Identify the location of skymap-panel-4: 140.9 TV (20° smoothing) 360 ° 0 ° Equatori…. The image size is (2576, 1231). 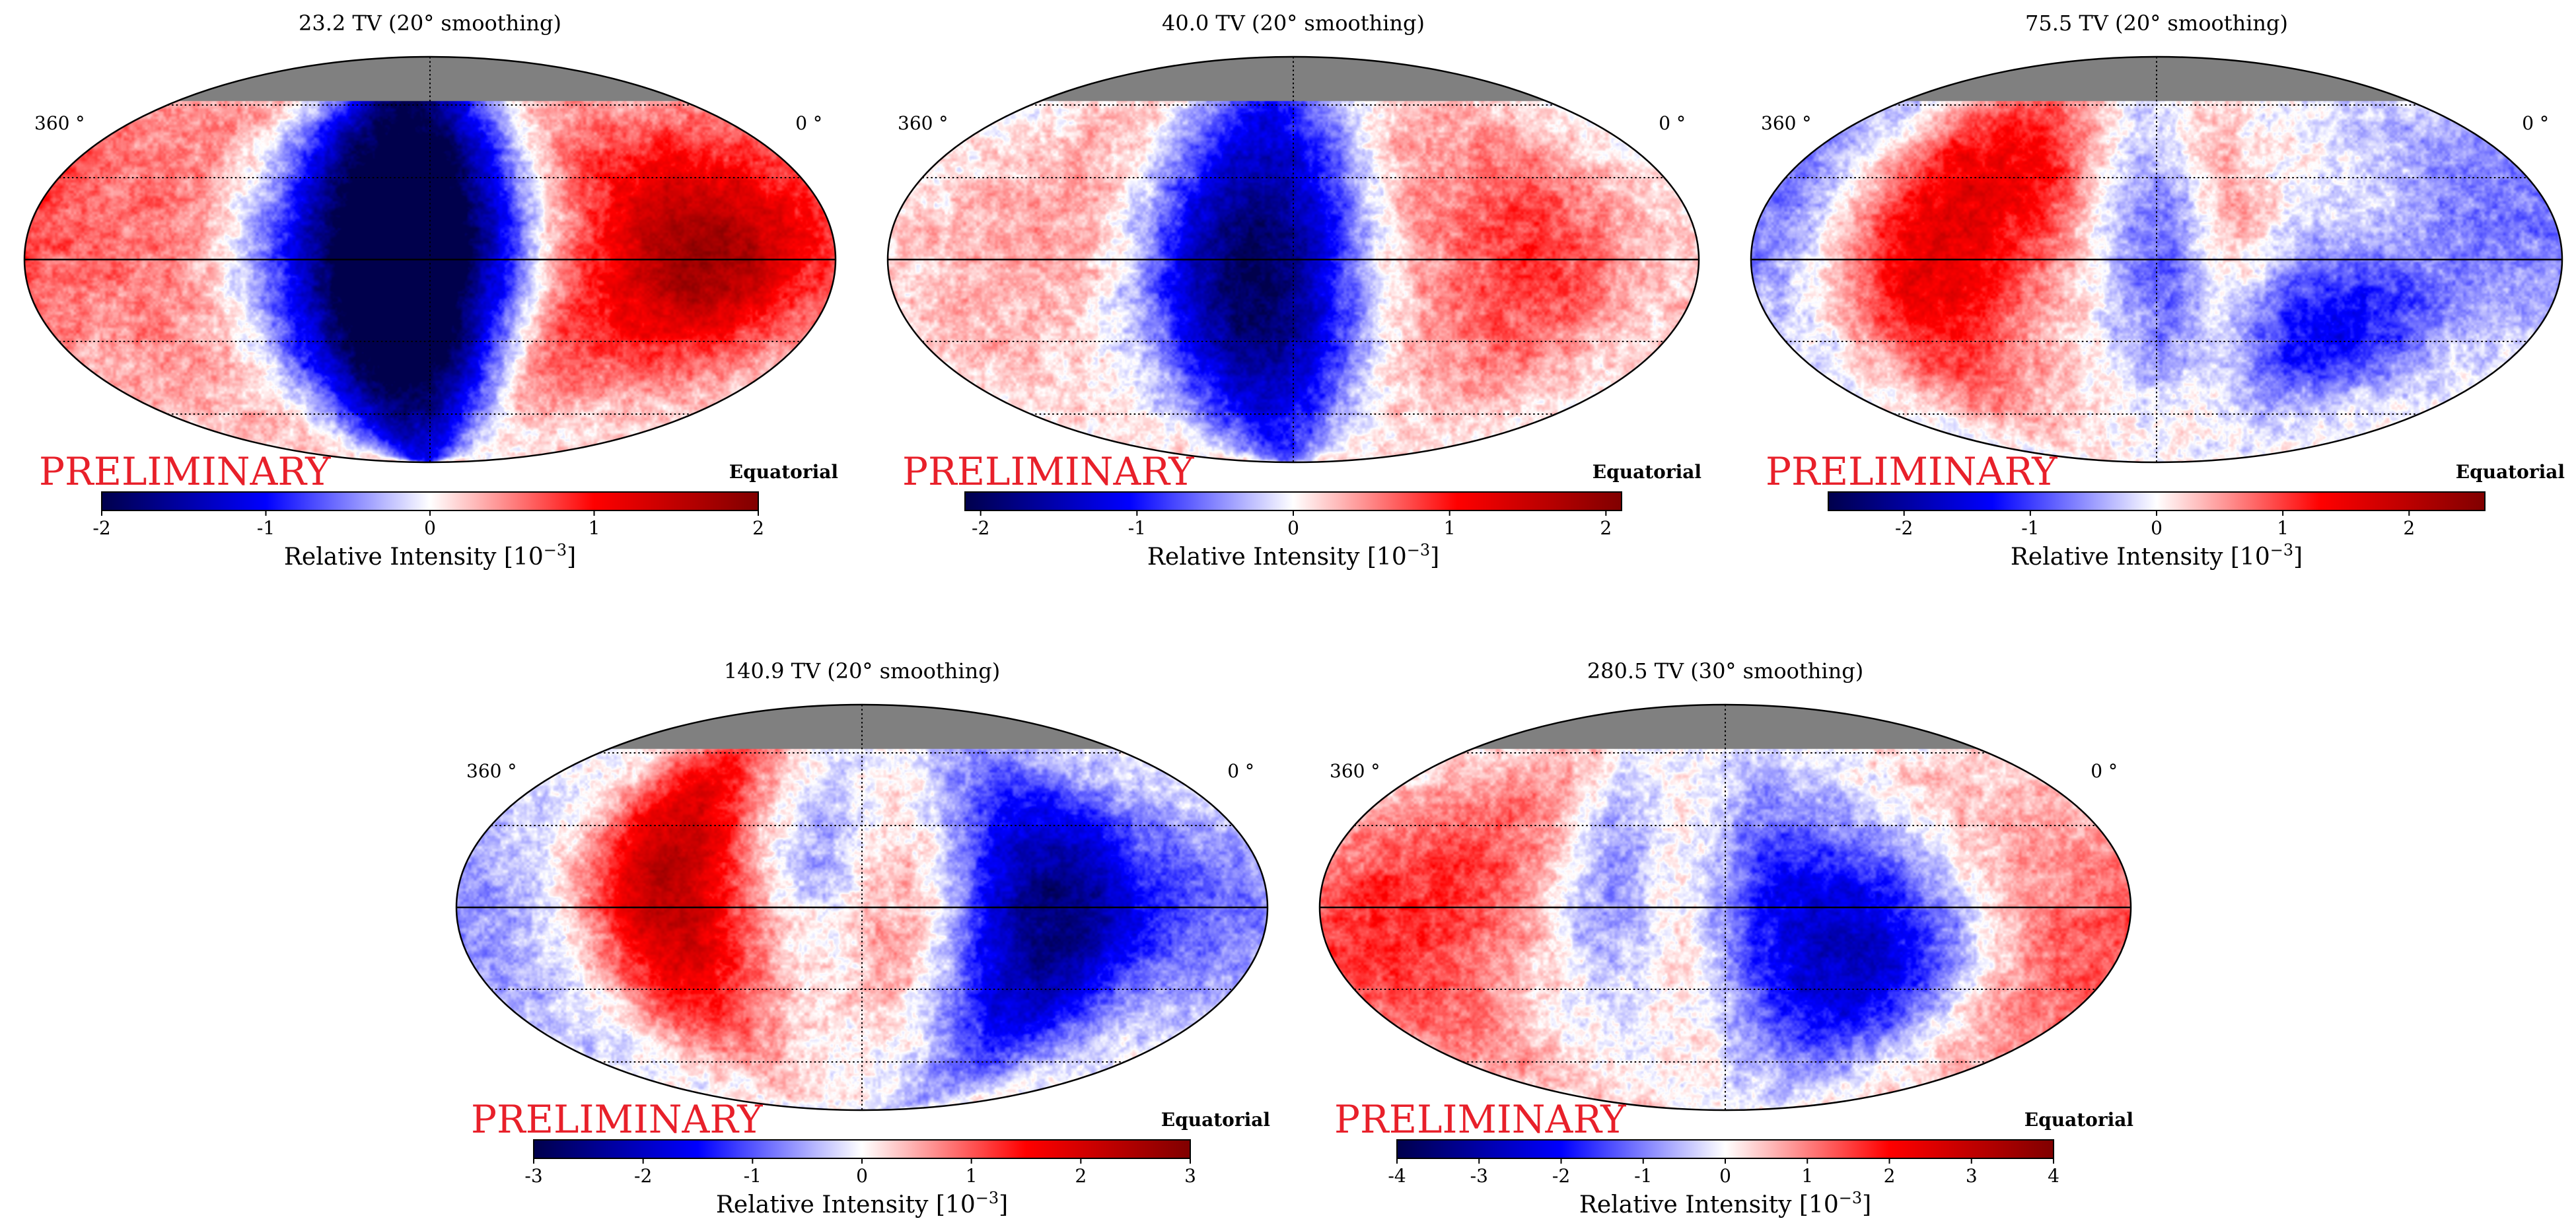
(863, 938).